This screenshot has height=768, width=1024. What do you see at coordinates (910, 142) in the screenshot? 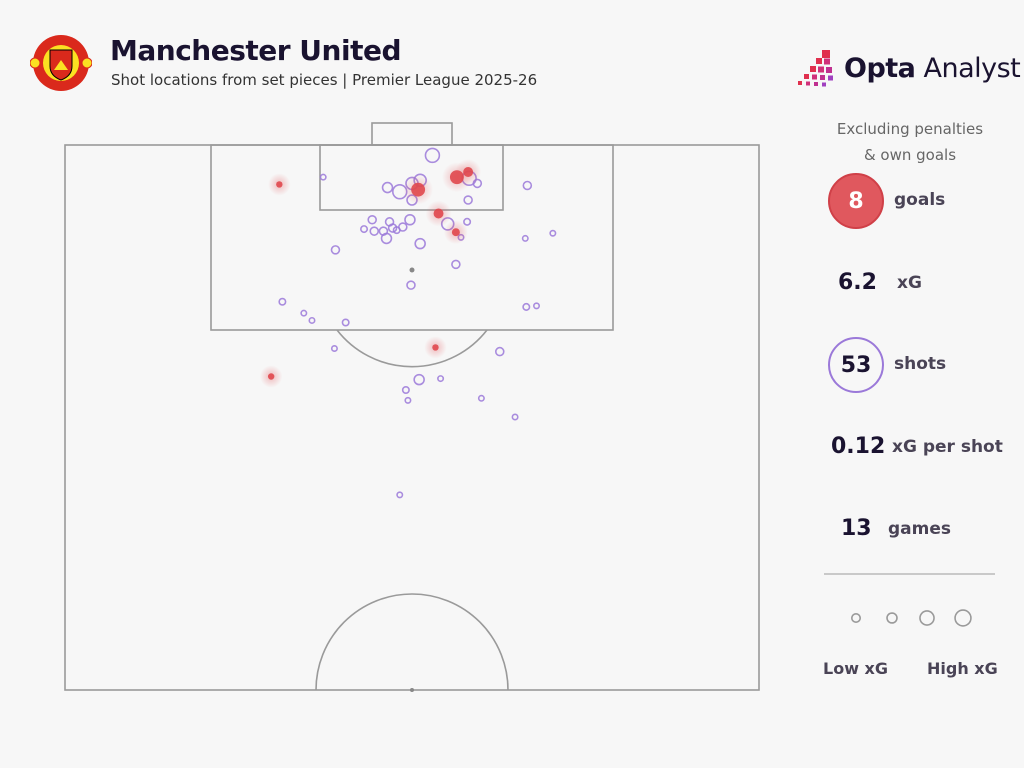
I see `exclusion-note: Excluding penalties & own goals` at bounding box center [910, 142].